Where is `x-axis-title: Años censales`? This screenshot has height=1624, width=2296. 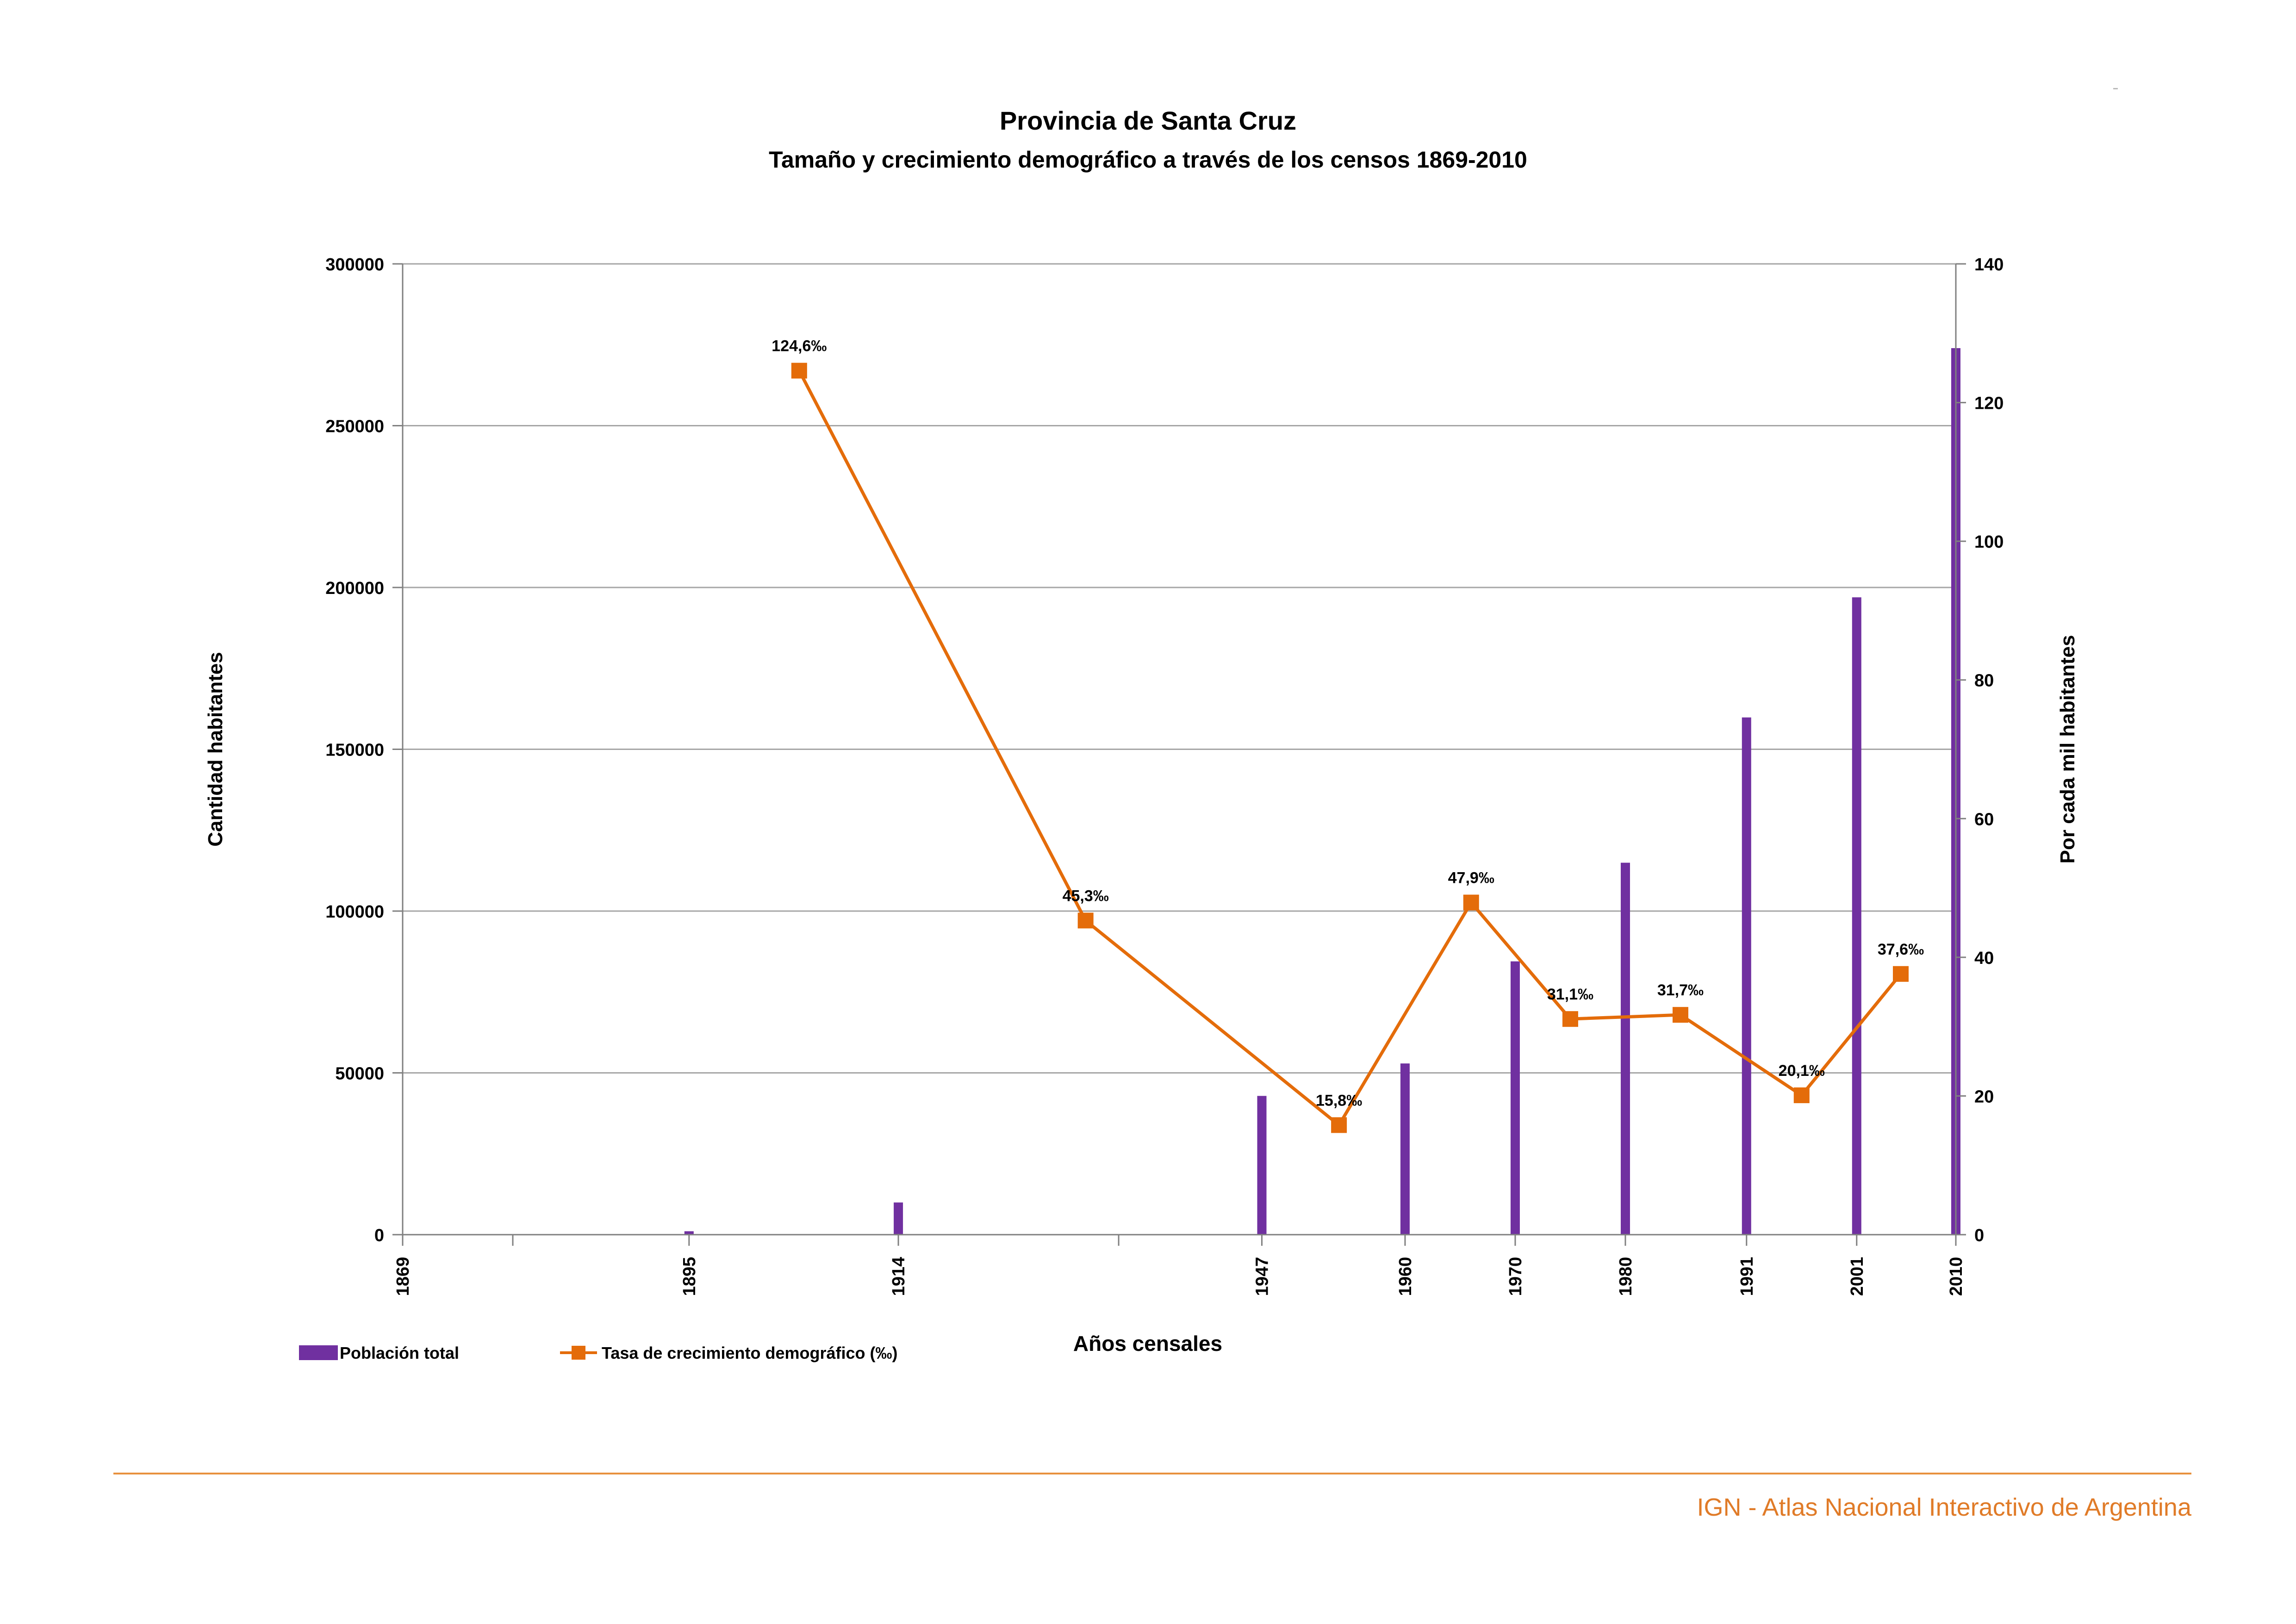
x-axis-title: Años censales is located at coordinates (1147, 1343).